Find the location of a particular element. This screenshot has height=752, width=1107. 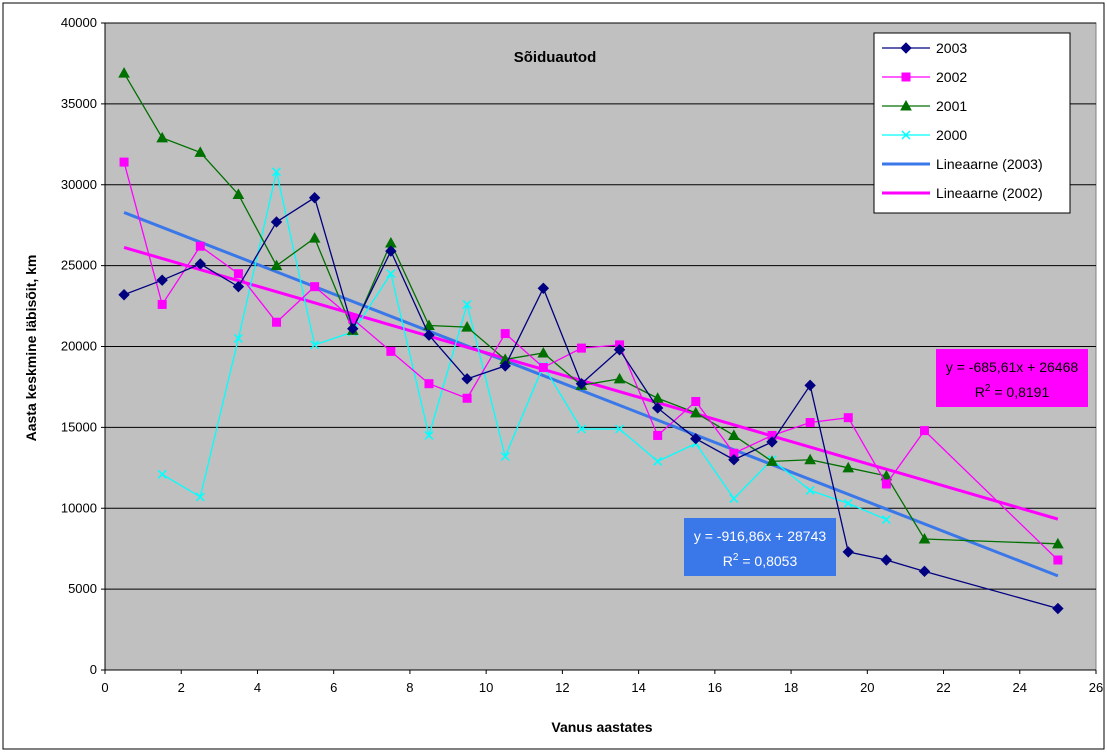

trend-equation-2002: y = -685,61x + 26468 R2 = 0,8191 is located at coordinates (1012, 378).